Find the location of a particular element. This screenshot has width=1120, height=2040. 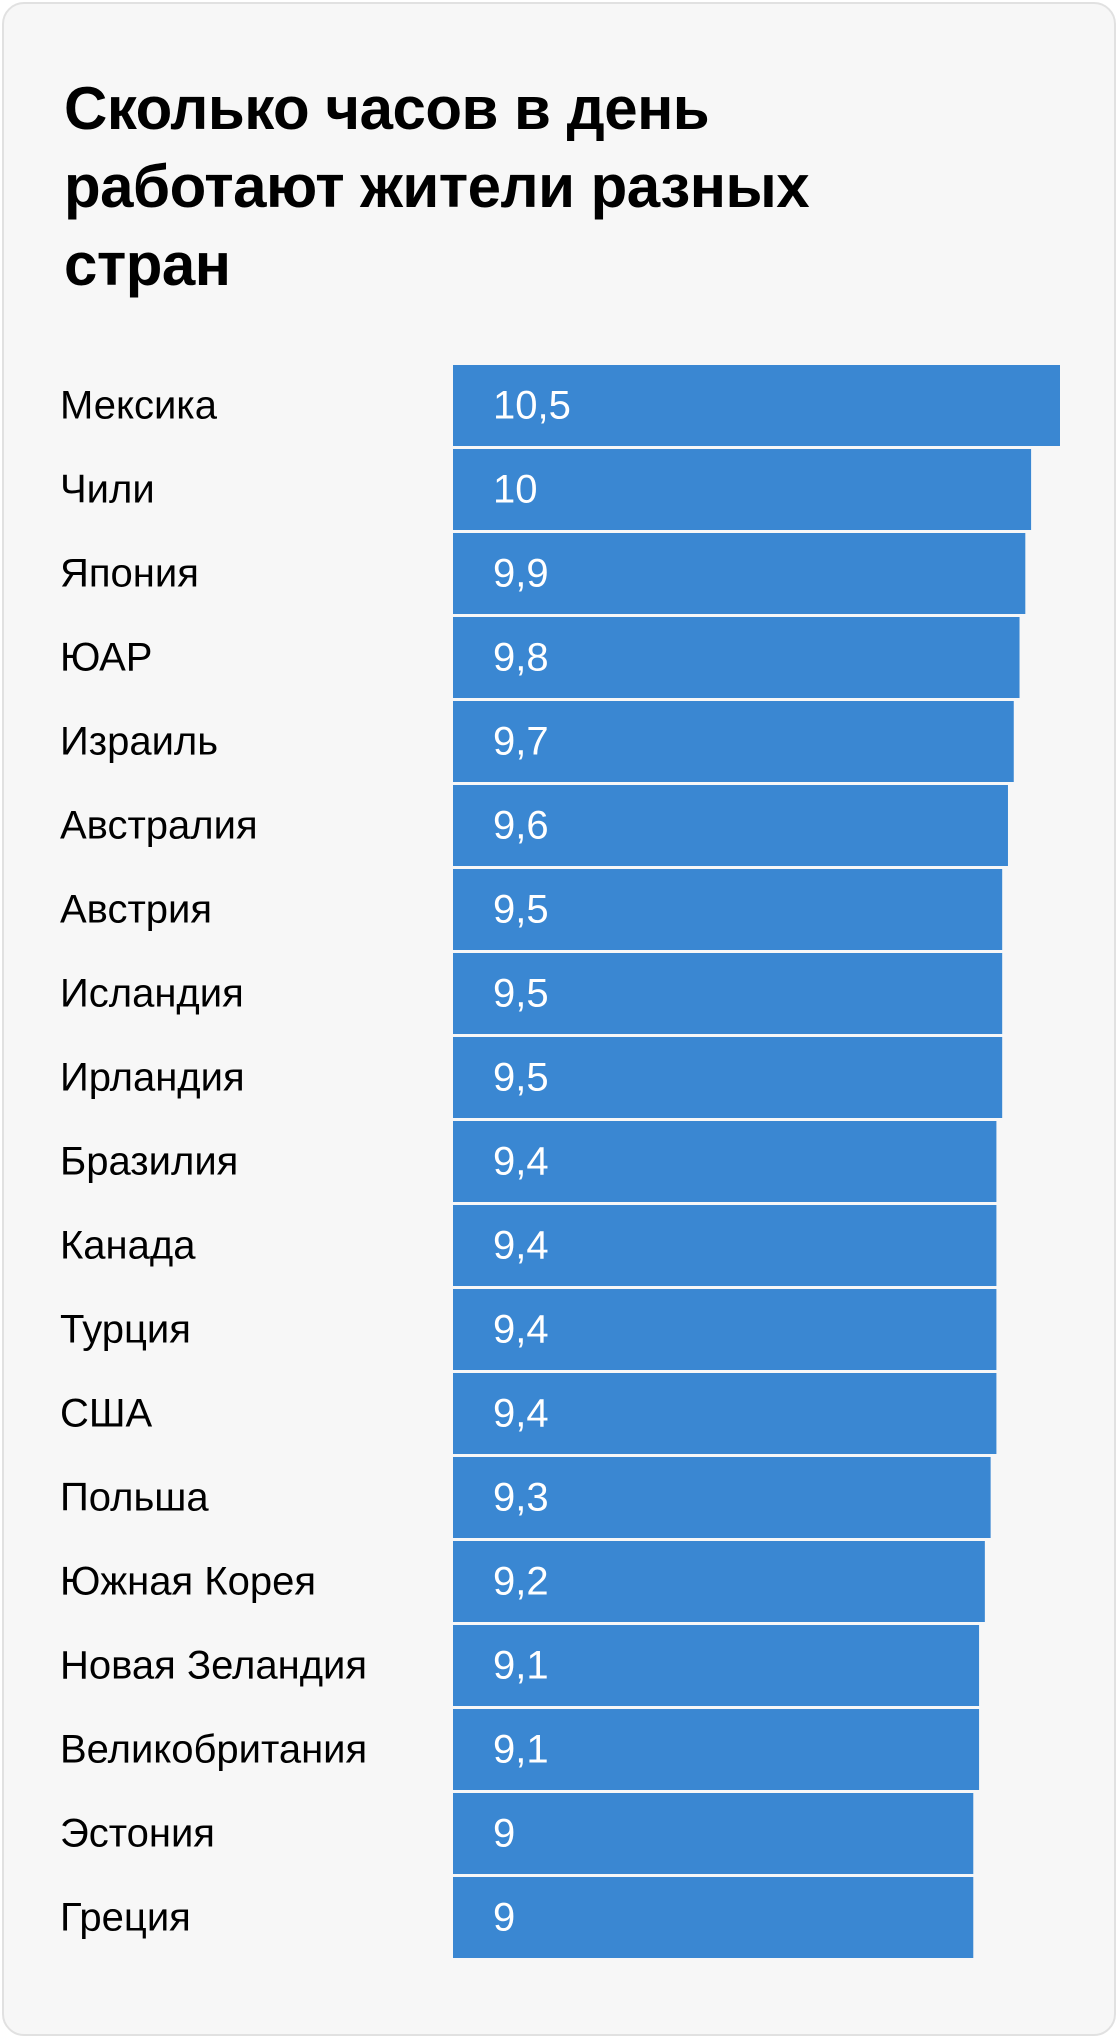

bar-row: Южная Корея 9,2 is located at coordinates (522, 1581).